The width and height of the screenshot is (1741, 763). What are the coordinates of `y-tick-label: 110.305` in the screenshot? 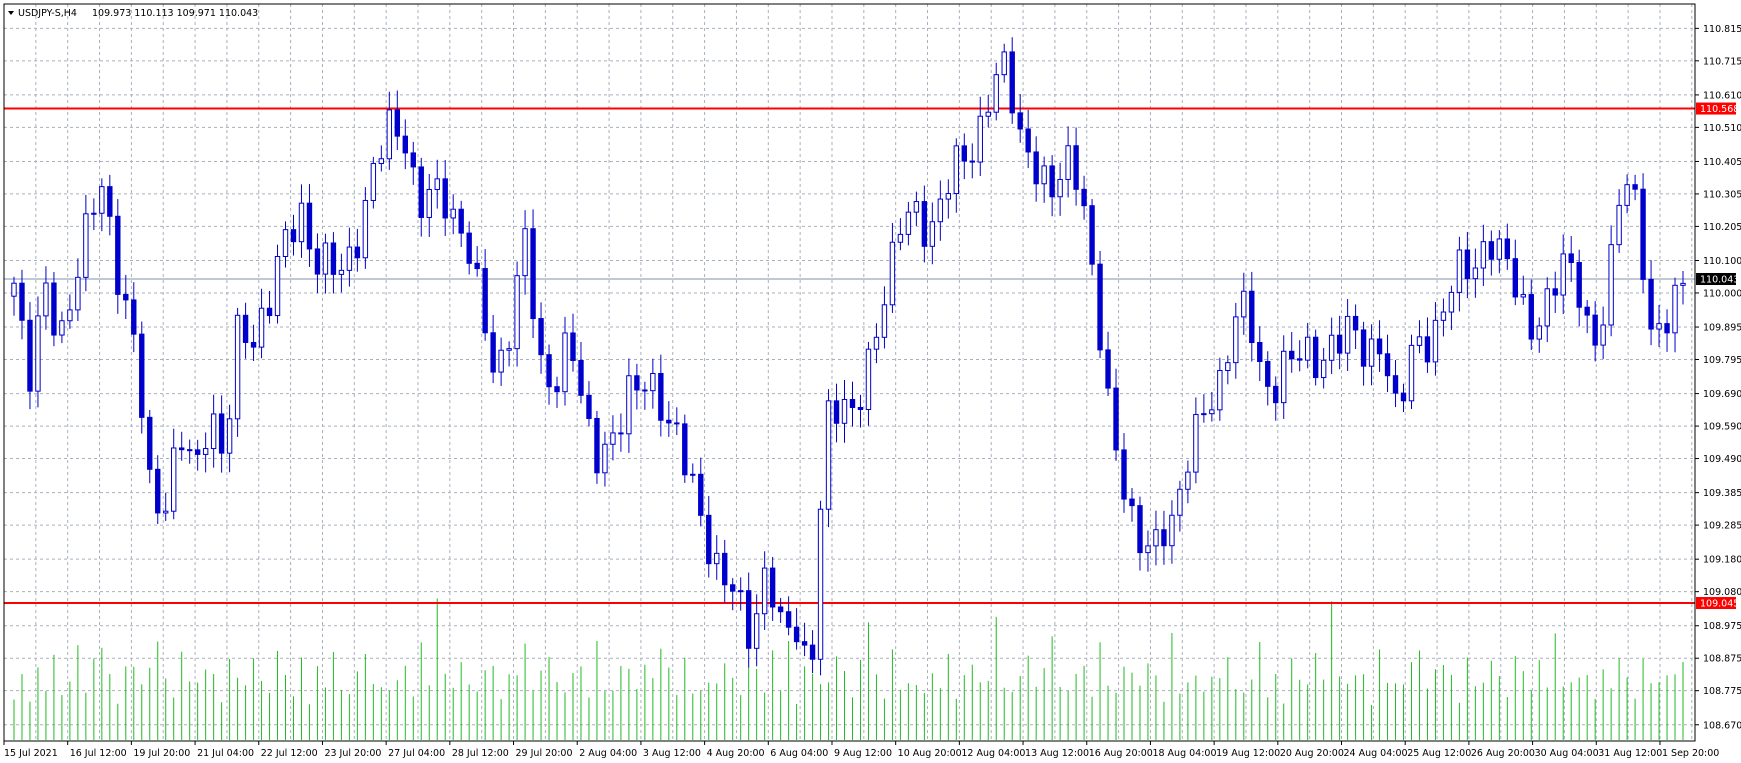 It's located at (1722, 194).